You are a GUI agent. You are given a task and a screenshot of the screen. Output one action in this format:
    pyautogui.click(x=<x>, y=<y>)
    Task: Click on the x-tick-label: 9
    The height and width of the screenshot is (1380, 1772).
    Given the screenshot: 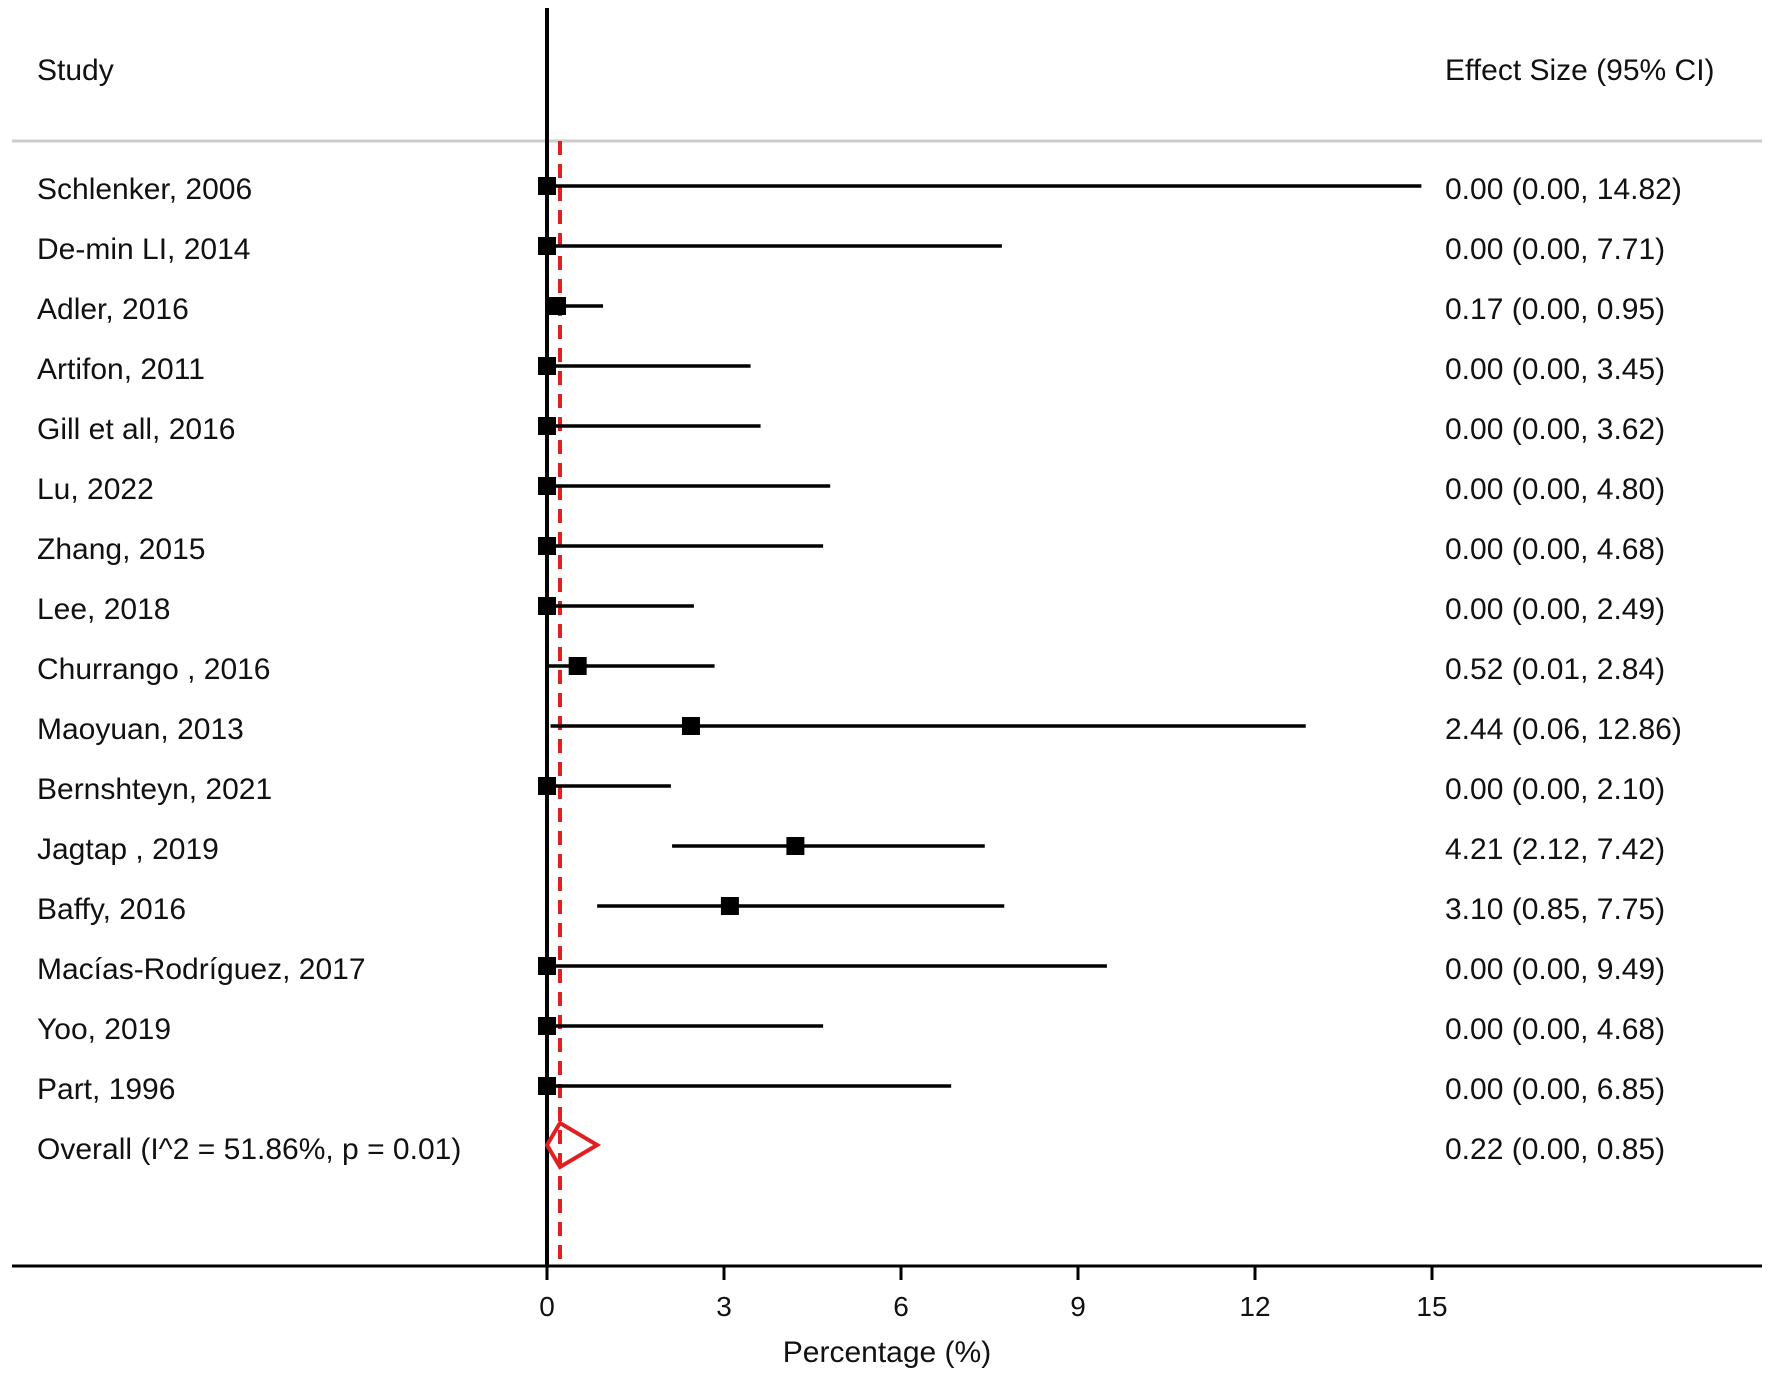 What is the action you would take?
    pyautogui.click(x=1078, y=1306)
    